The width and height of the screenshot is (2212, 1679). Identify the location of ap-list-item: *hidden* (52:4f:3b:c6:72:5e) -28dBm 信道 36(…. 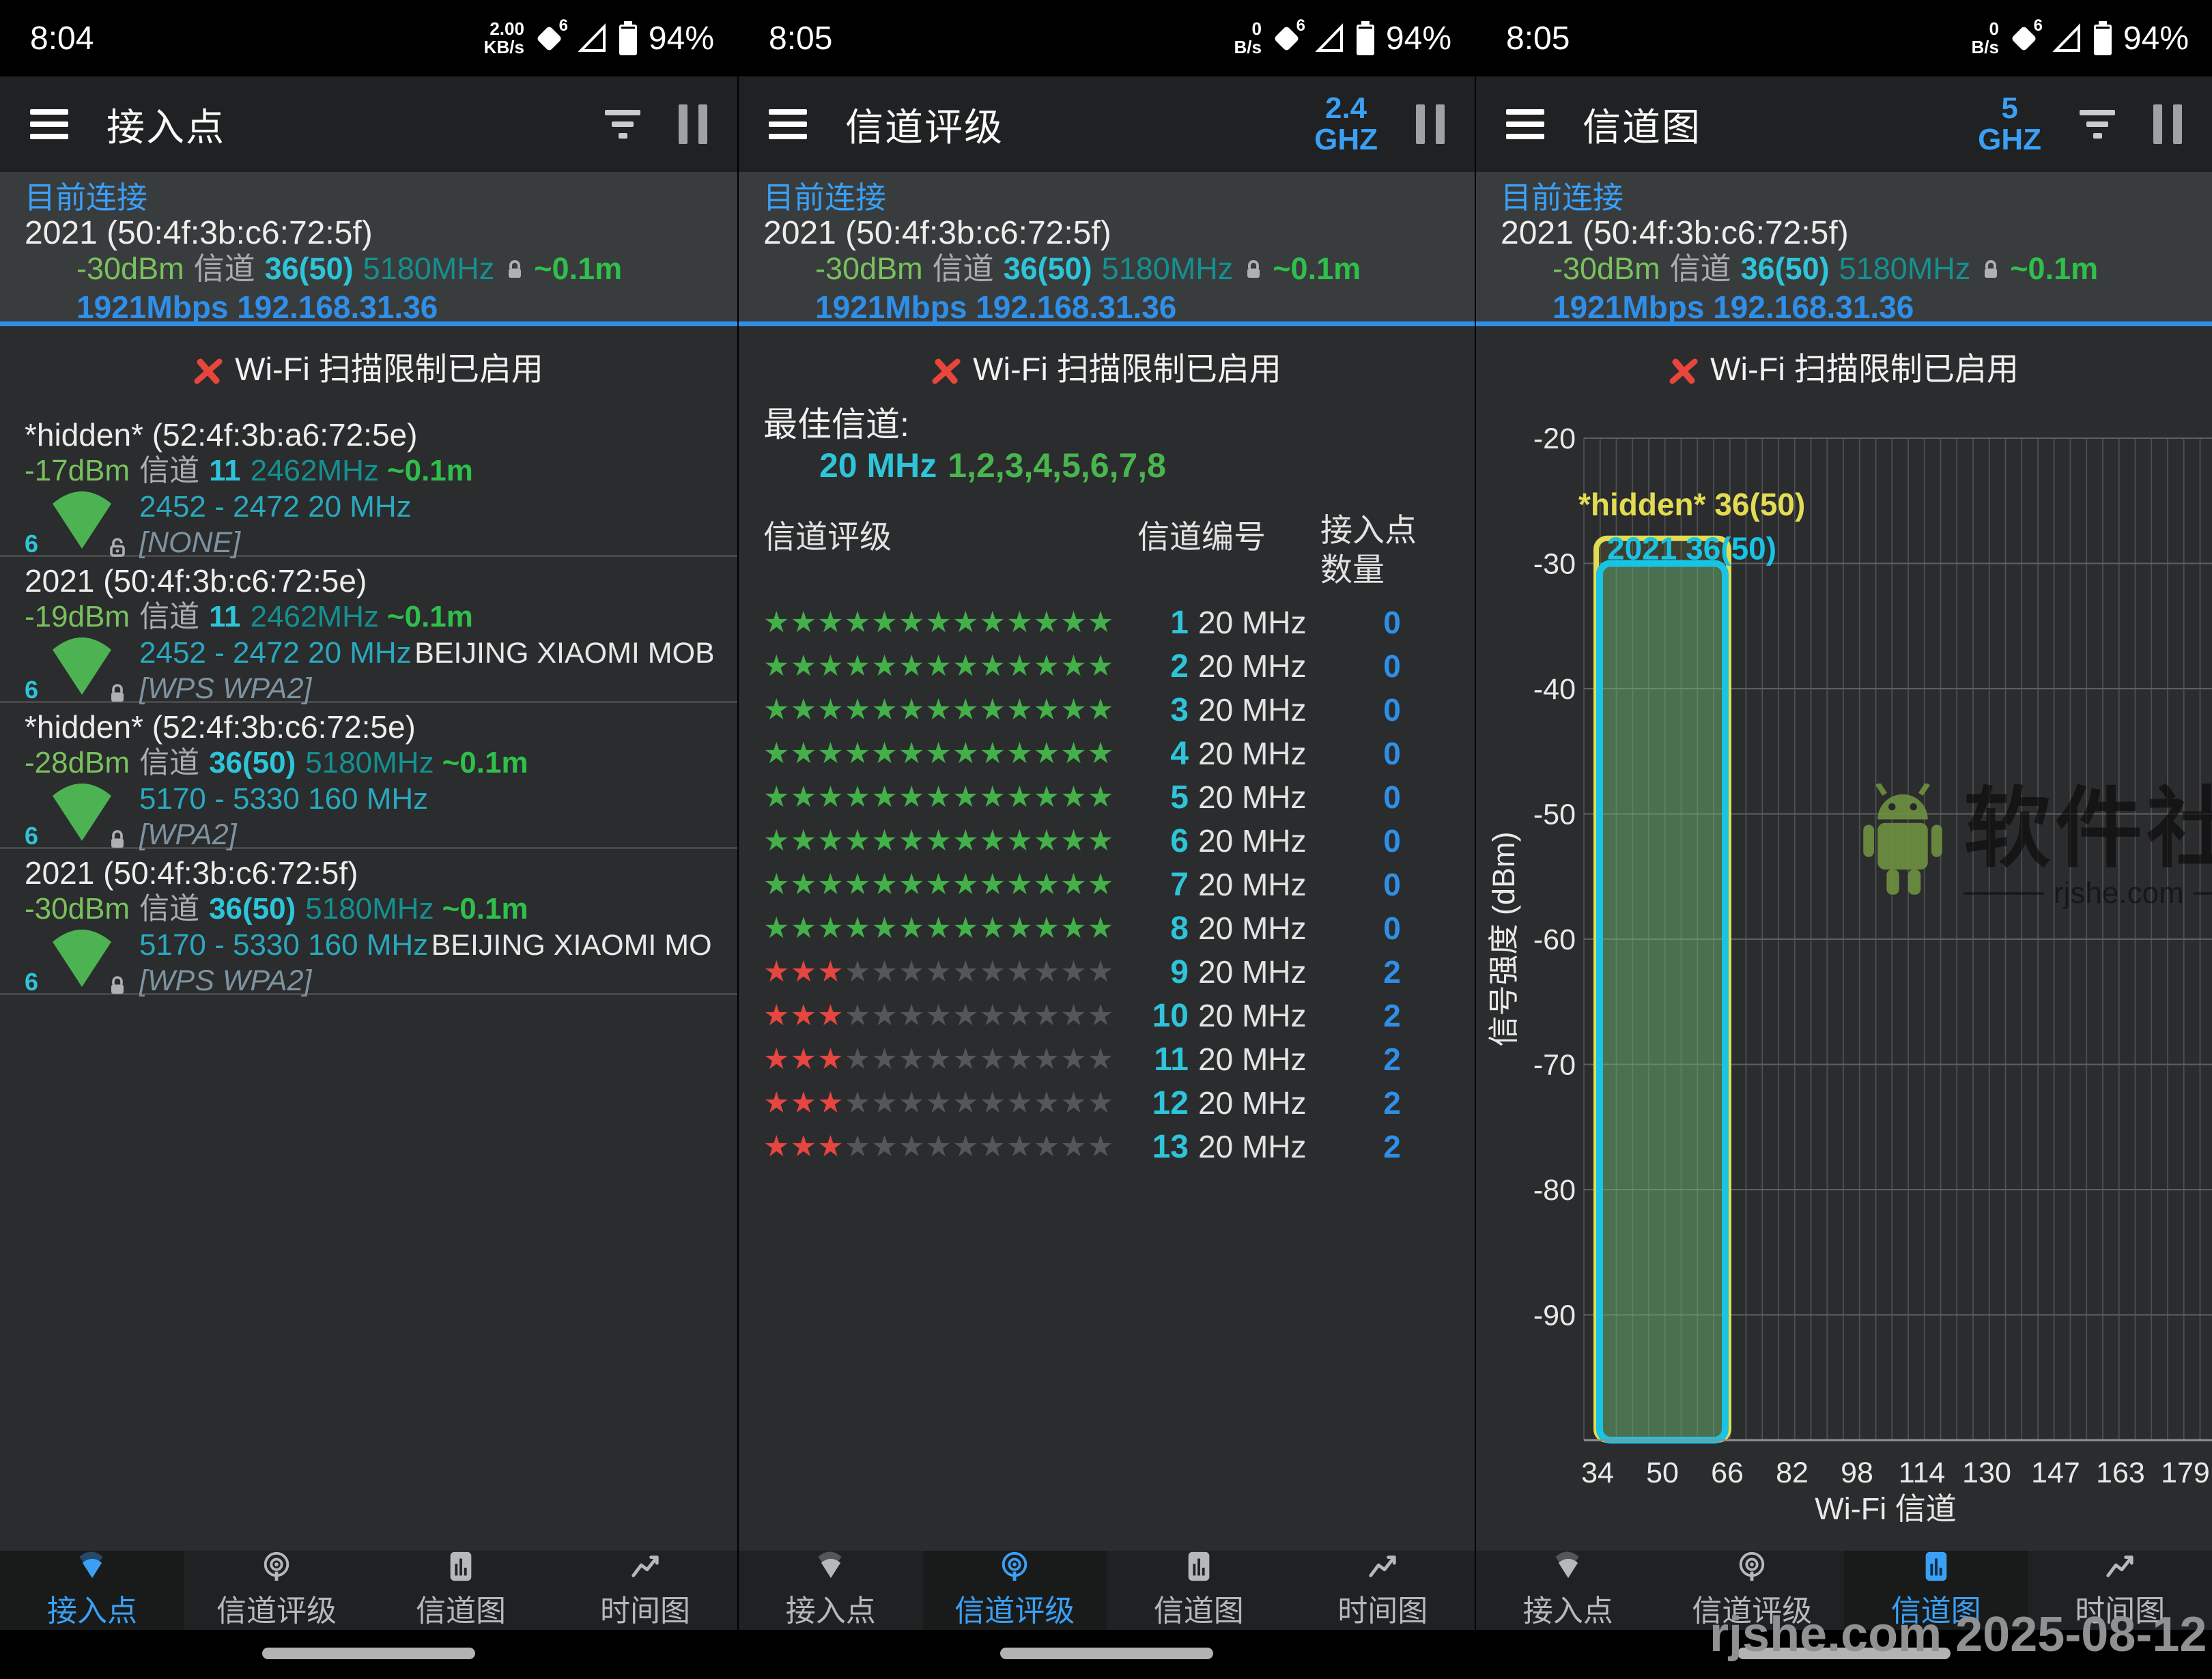
(368, 777).